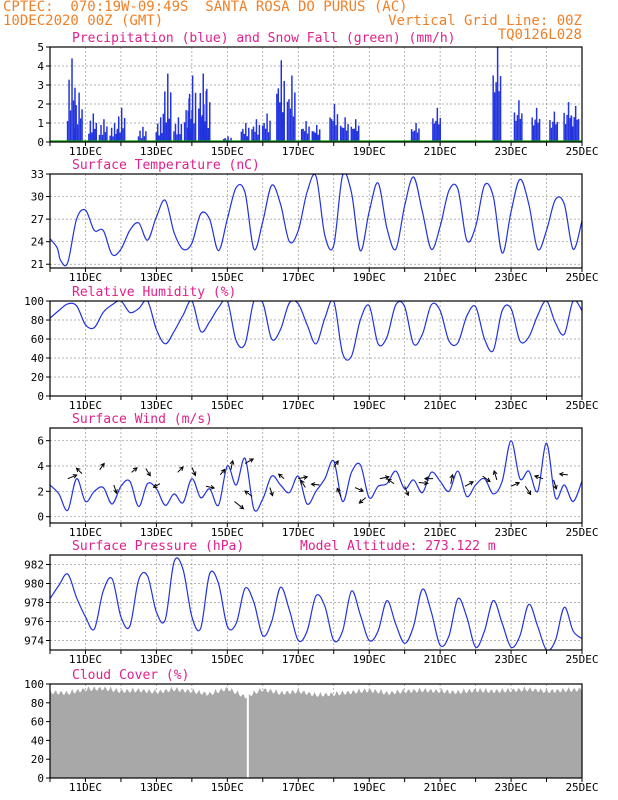  I want to click on x-tick-label: 23DEC, so click(511, 151).